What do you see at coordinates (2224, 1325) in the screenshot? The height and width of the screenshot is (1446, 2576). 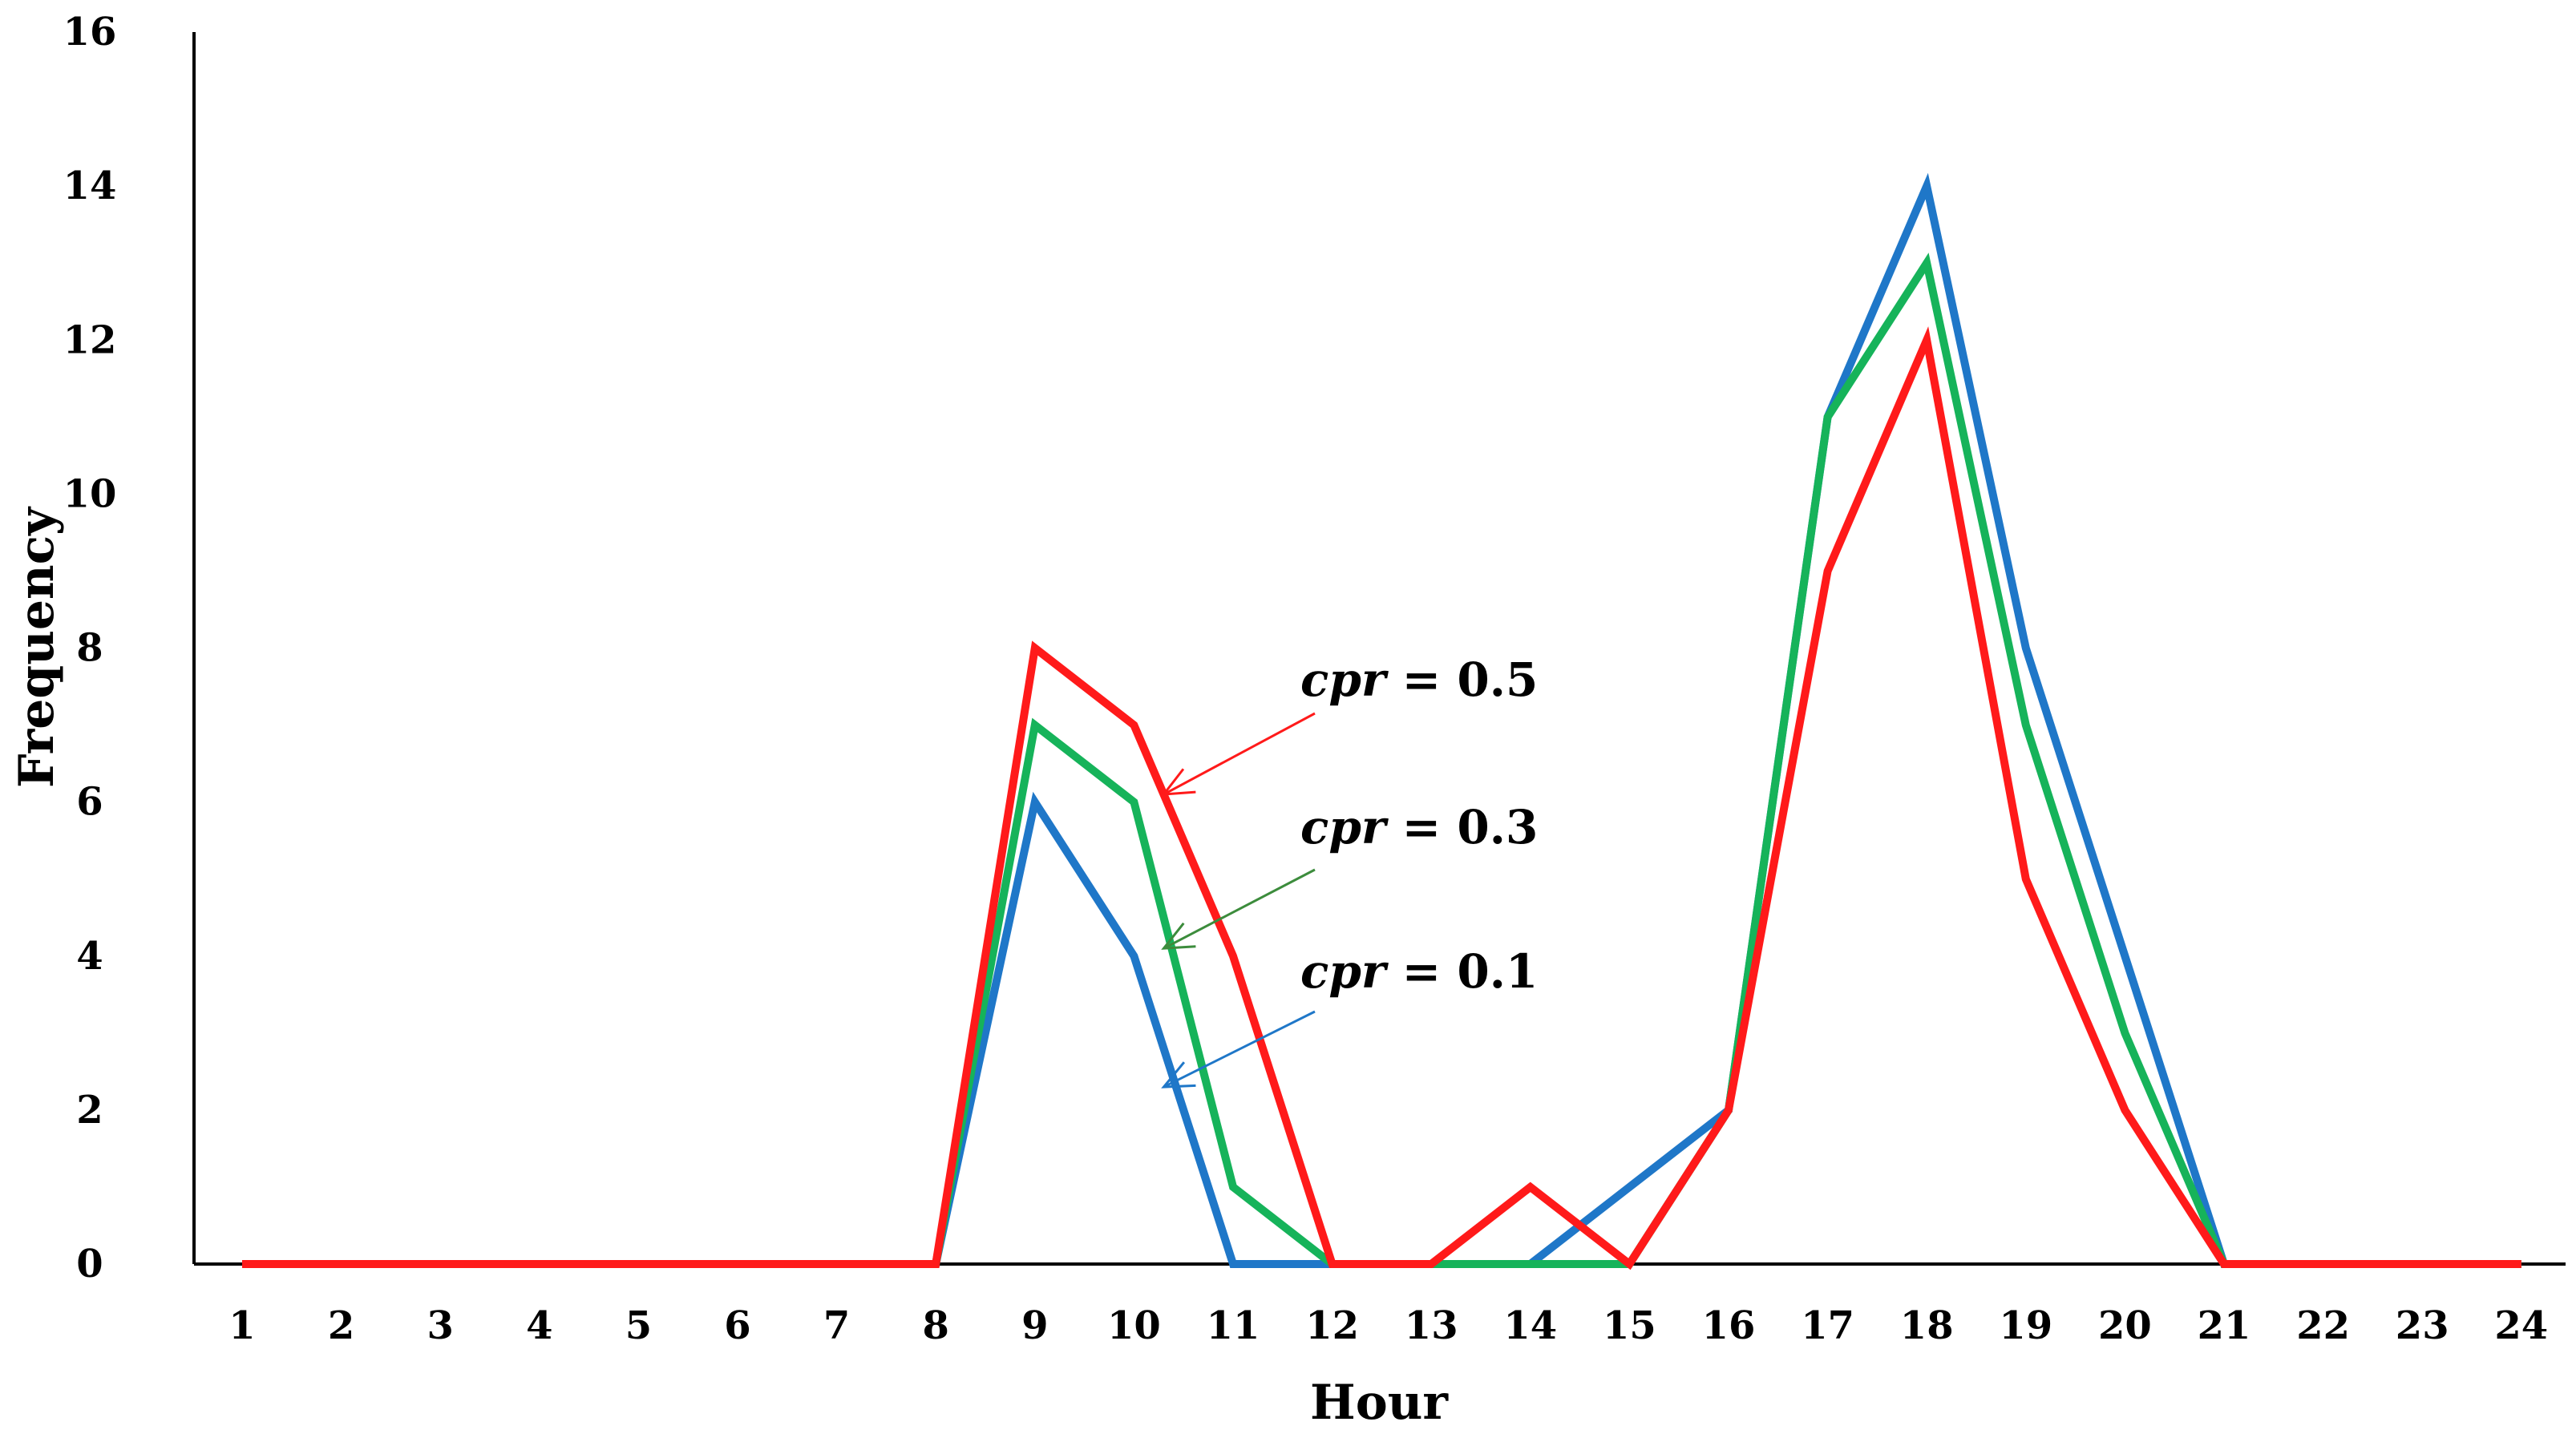 I see `x-tick-label: 21` at bounding box center [2224, 1325].